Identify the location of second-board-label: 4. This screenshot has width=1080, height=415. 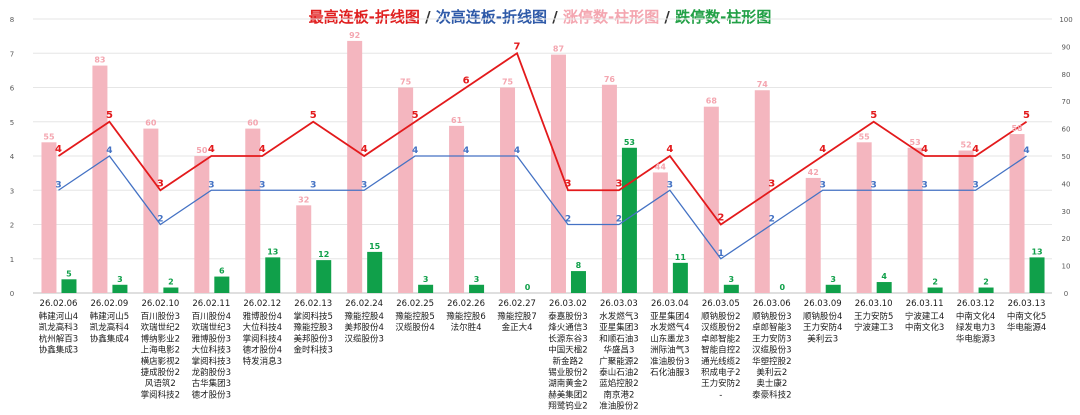
(1026, 151).